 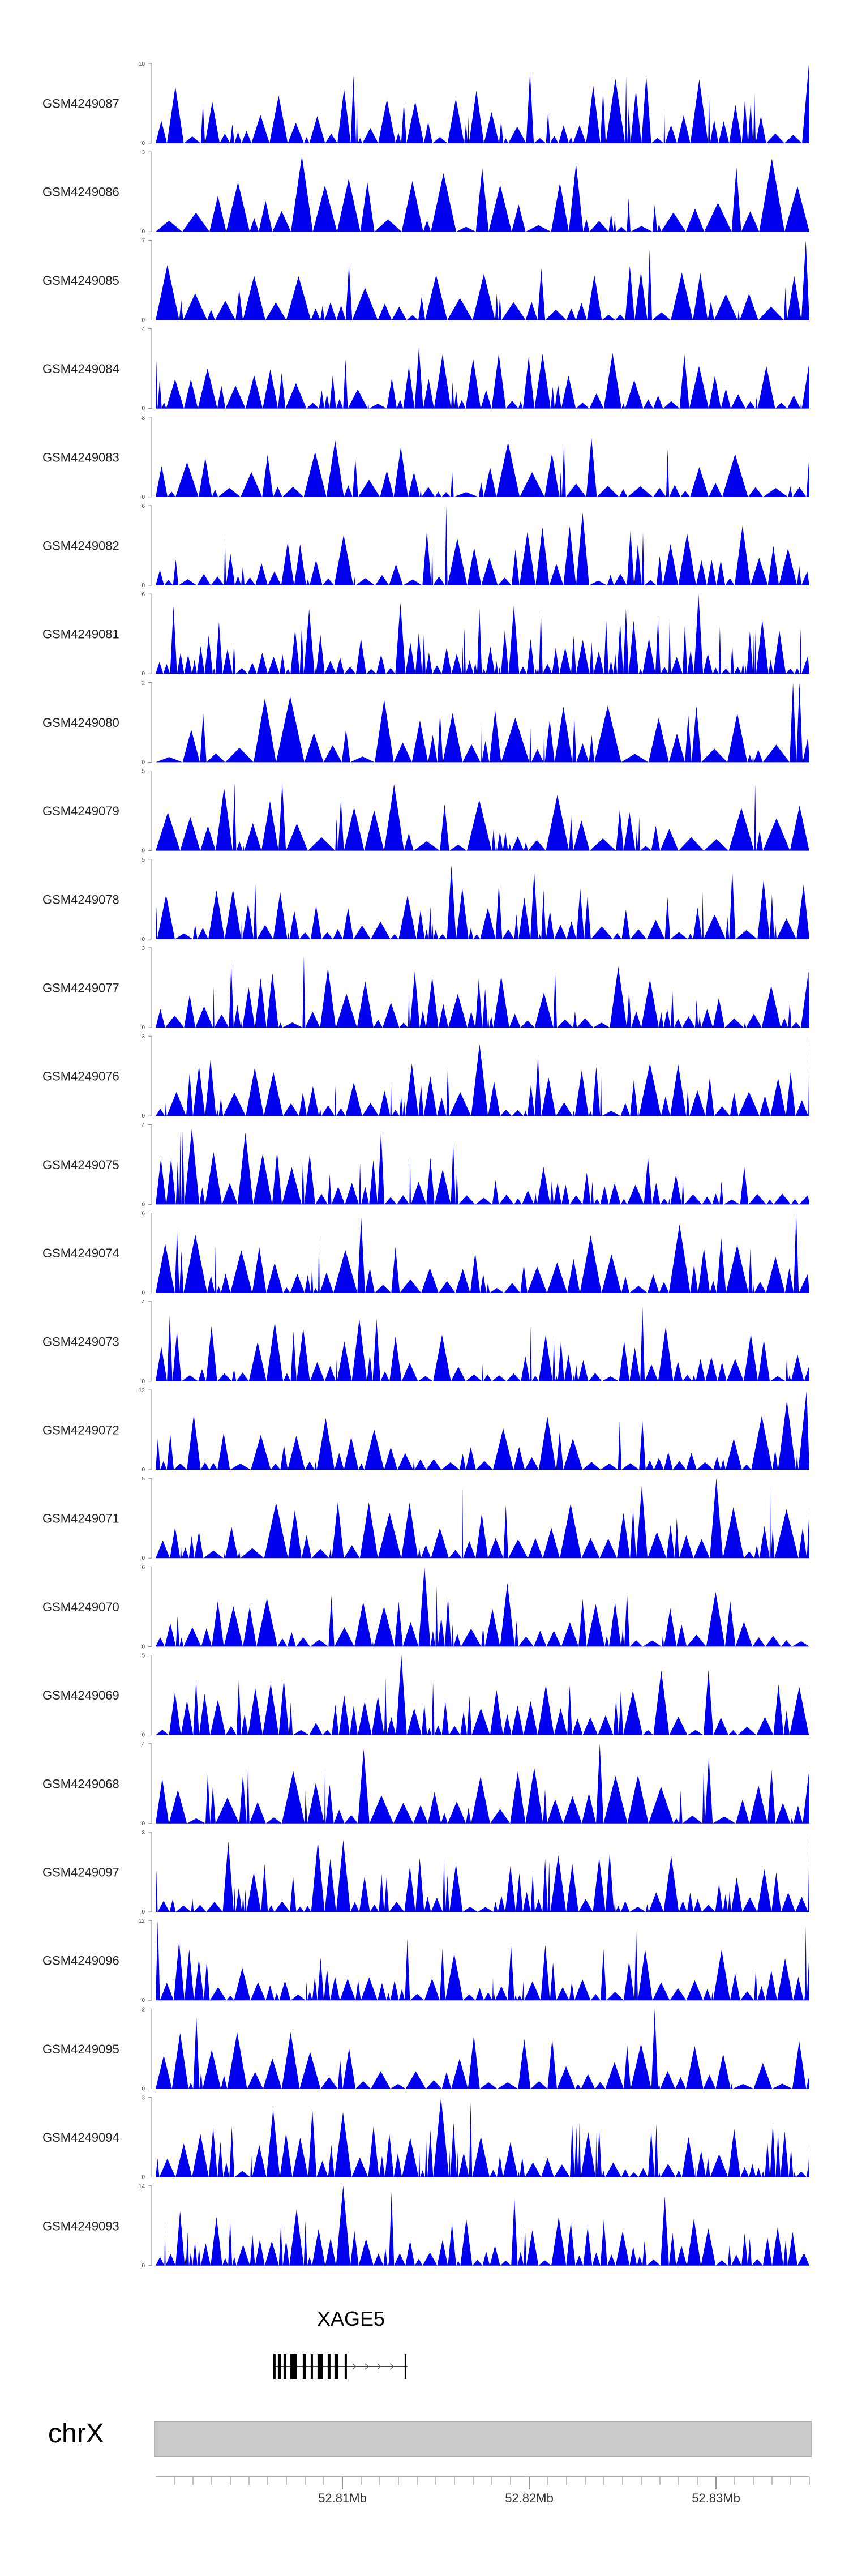 I want to click on track-label: GSM4249086, so click(x=80, y=192).